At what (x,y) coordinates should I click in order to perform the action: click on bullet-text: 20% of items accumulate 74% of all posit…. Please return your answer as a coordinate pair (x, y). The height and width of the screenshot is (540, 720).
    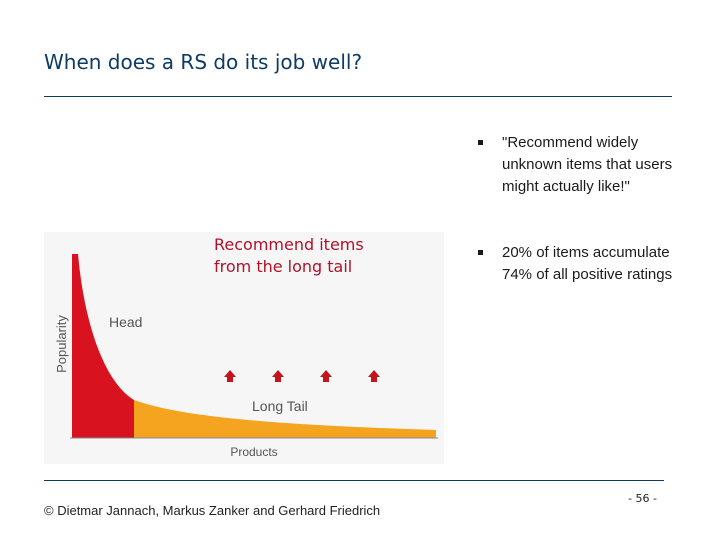
    Looking at the image, I should click on (587, 263).